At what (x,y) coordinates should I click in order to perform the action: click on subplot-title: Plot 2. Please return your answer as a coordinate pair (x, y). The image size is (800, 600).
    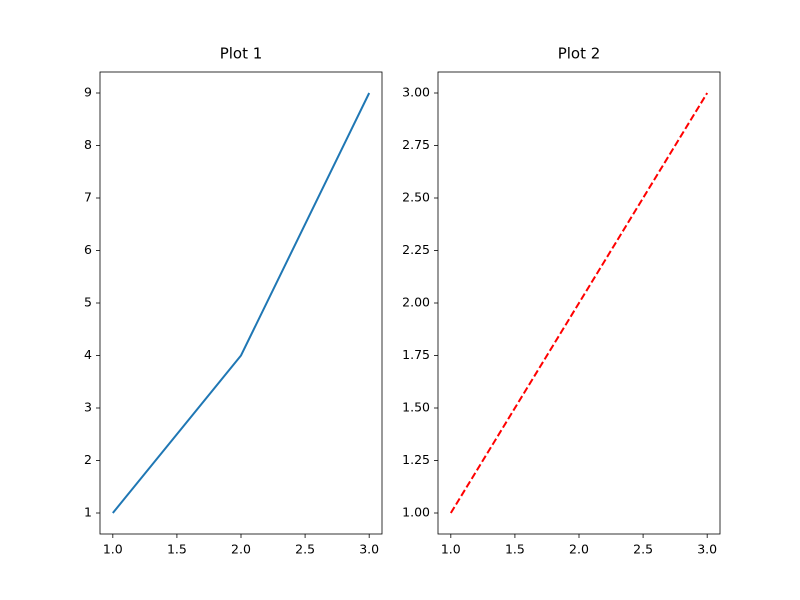
    Looking at the image, I should click on (579, 54).